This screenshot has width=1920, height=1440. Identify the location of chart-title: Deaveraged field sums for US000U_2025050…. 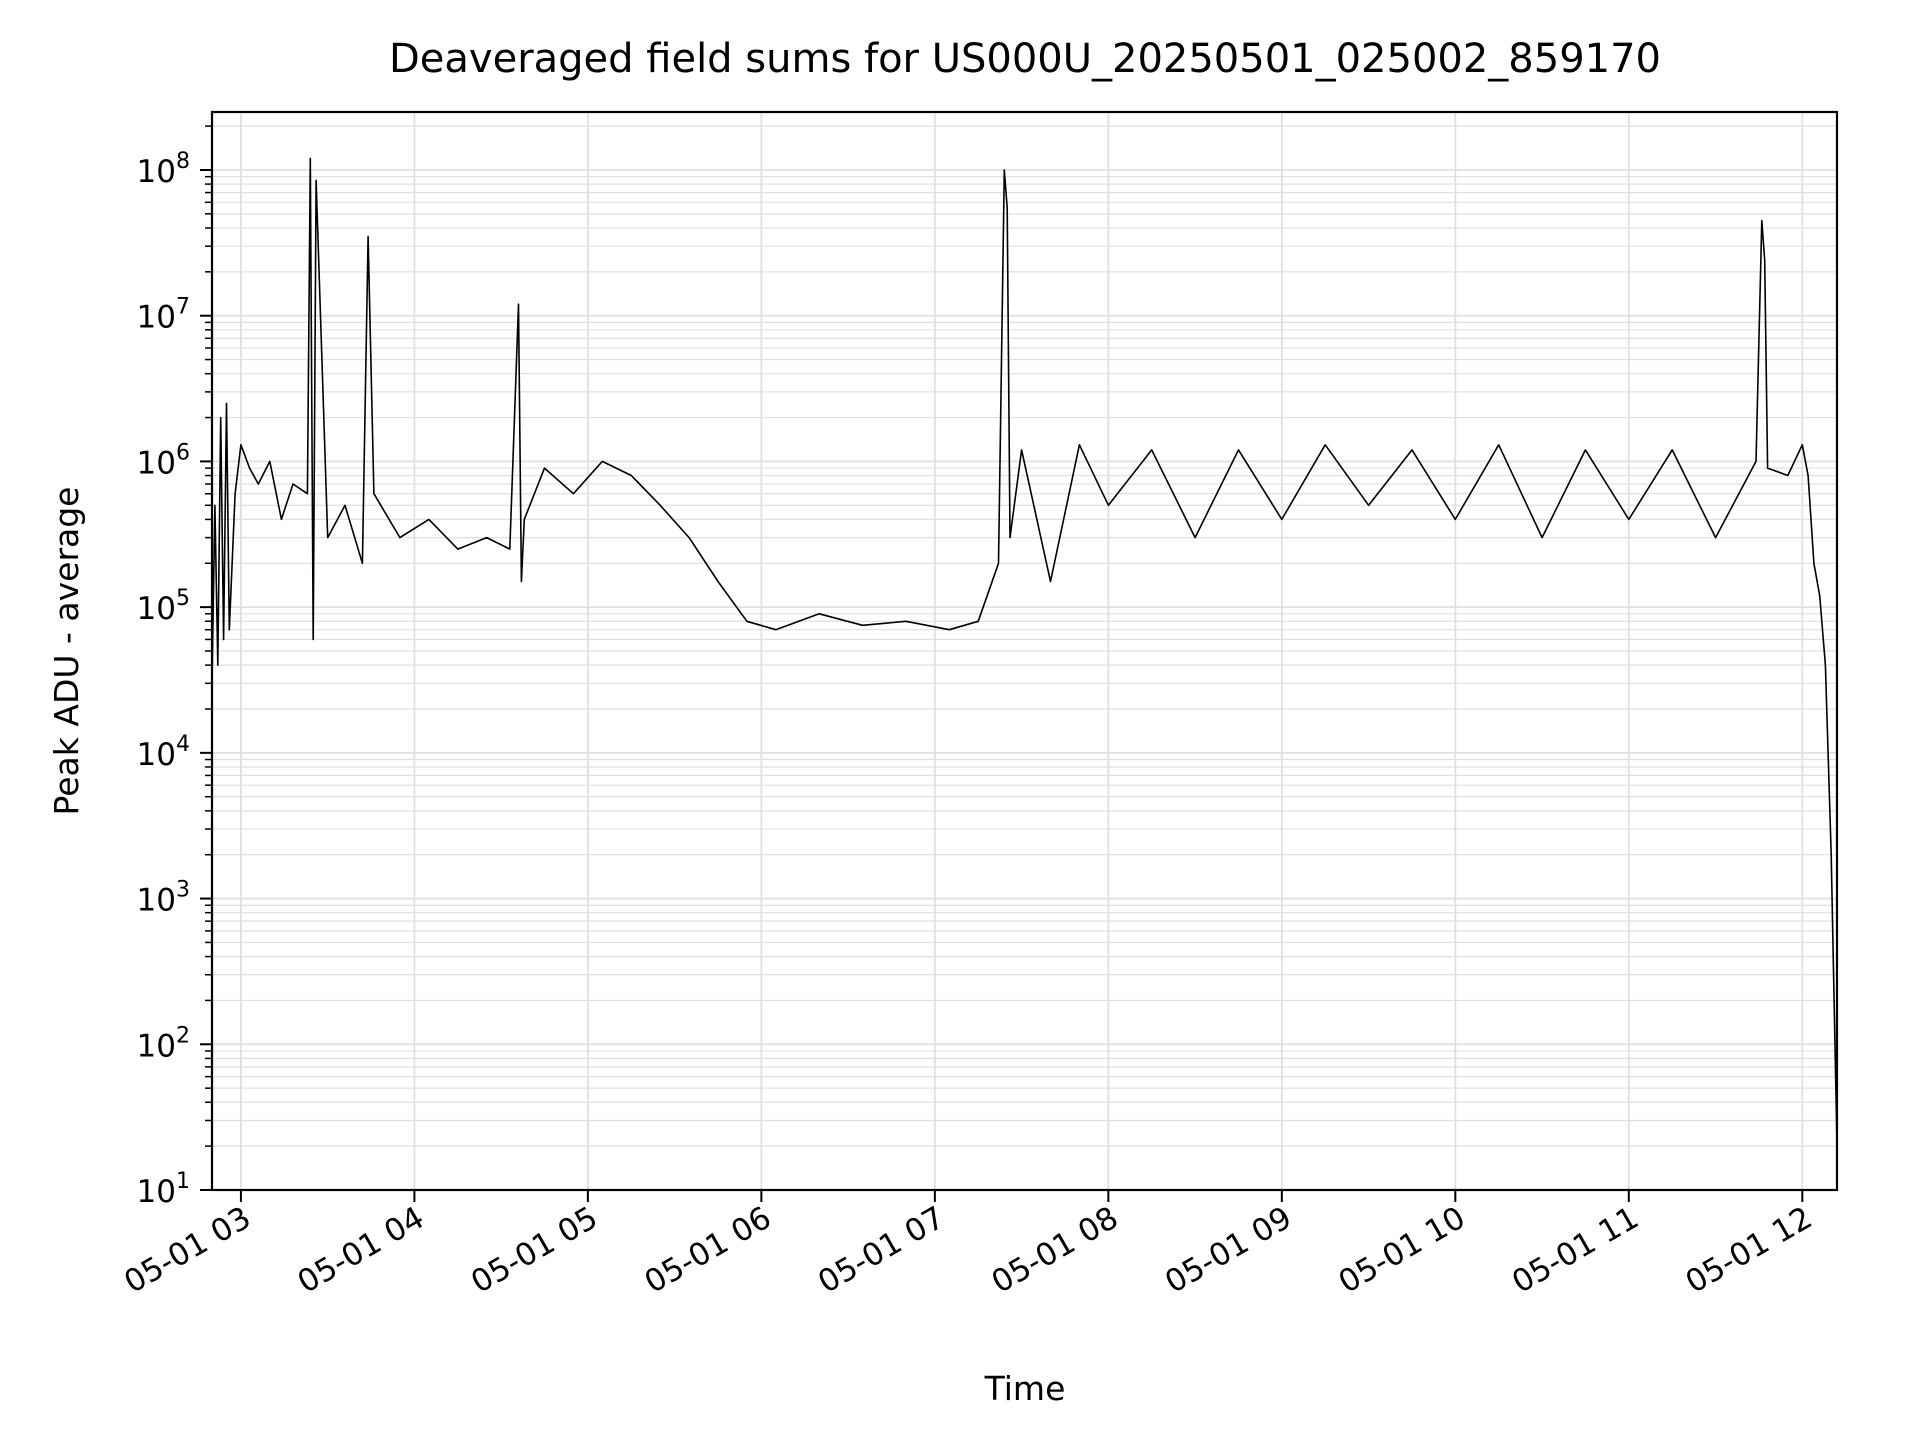
(1025, 59).